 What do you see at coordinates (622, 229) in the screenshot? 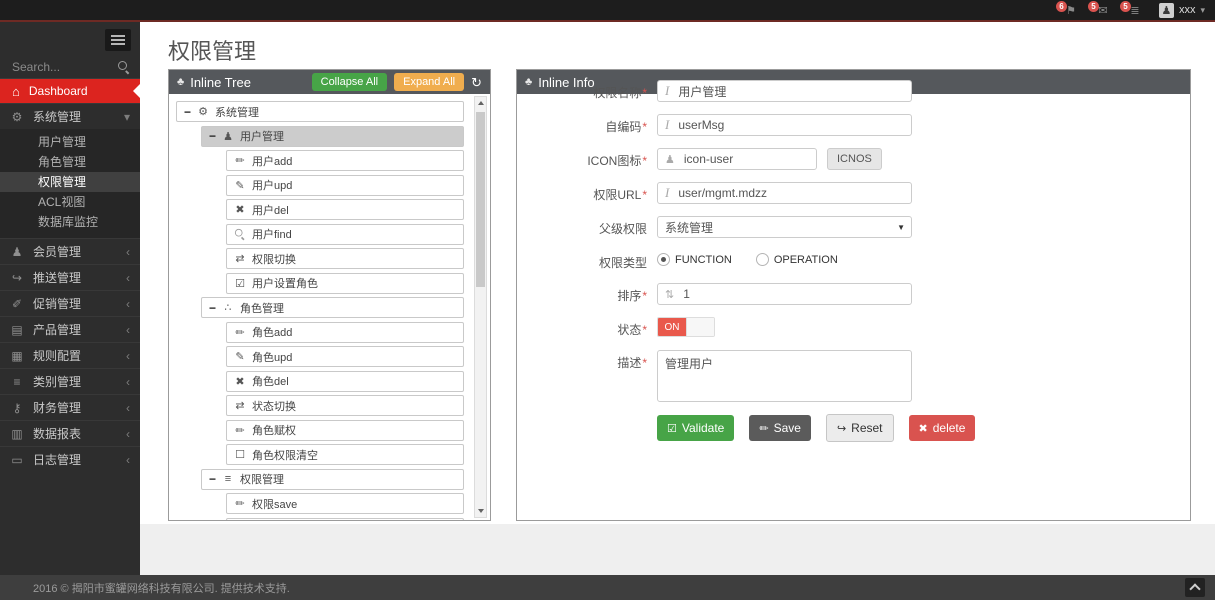
I see `field-label: 父级权限` at bounding box center [622, 229].